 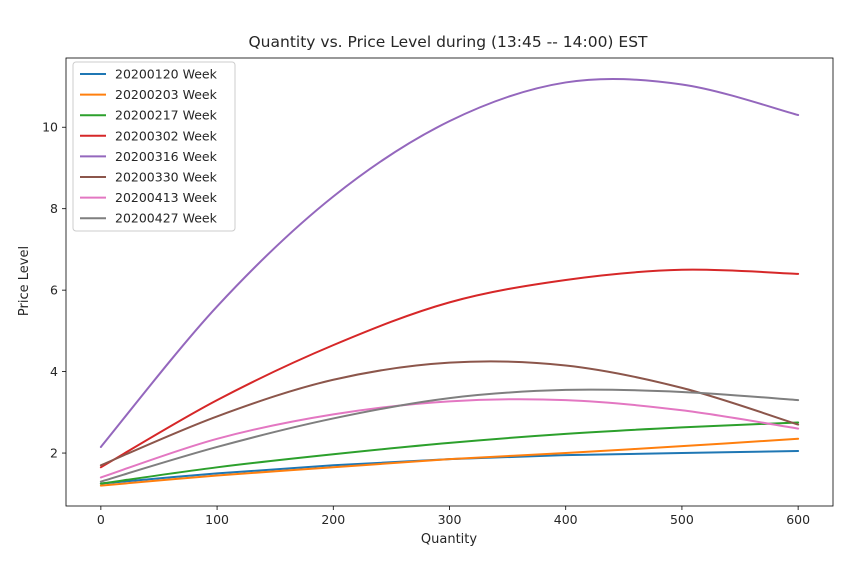 I want to click on y-tick-label: 4, so click(x=54, y=371).